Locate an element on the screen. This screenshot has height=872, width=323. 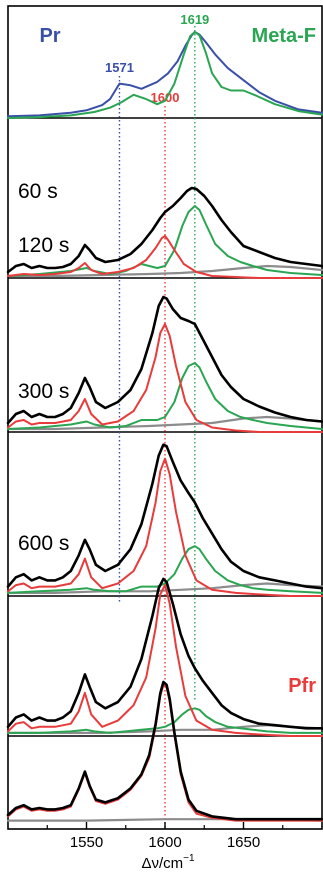
reference-line-label: 1619 is located at coordinates (194, 19).